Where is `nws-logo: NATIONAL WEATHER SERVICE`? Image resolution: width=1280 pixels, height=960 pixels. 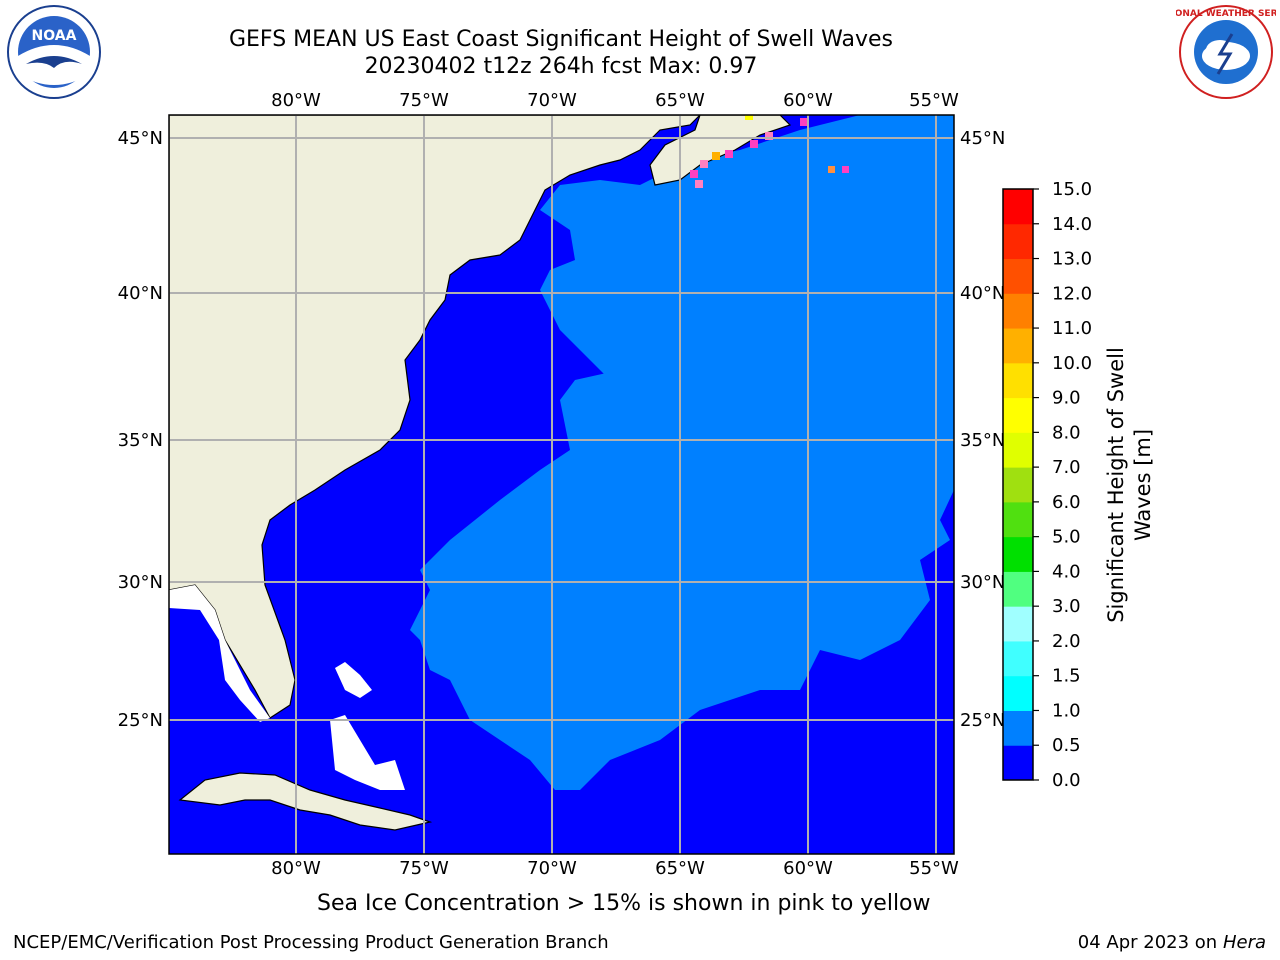 nws-logo: NATIONAL WEATHER SERVICE is located at coordinates (1215, 52).